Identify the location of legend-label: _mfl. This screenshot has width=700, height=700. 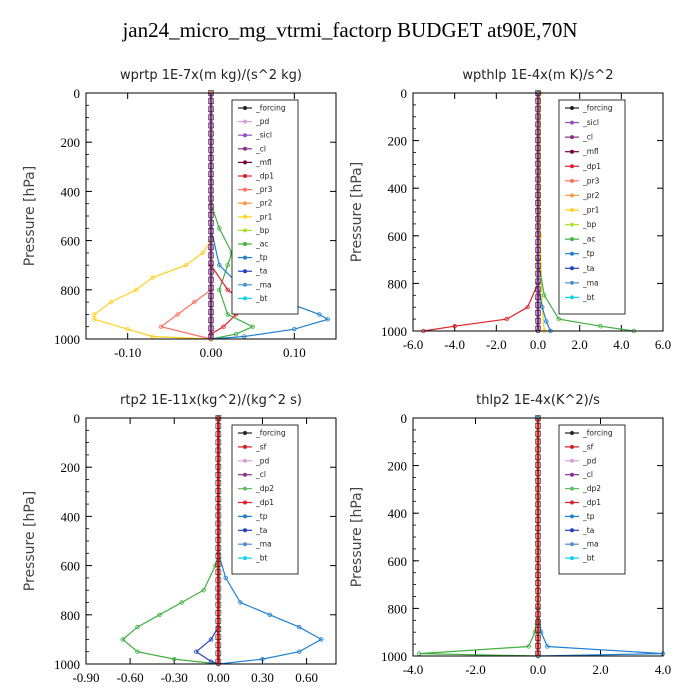
(263, 162).